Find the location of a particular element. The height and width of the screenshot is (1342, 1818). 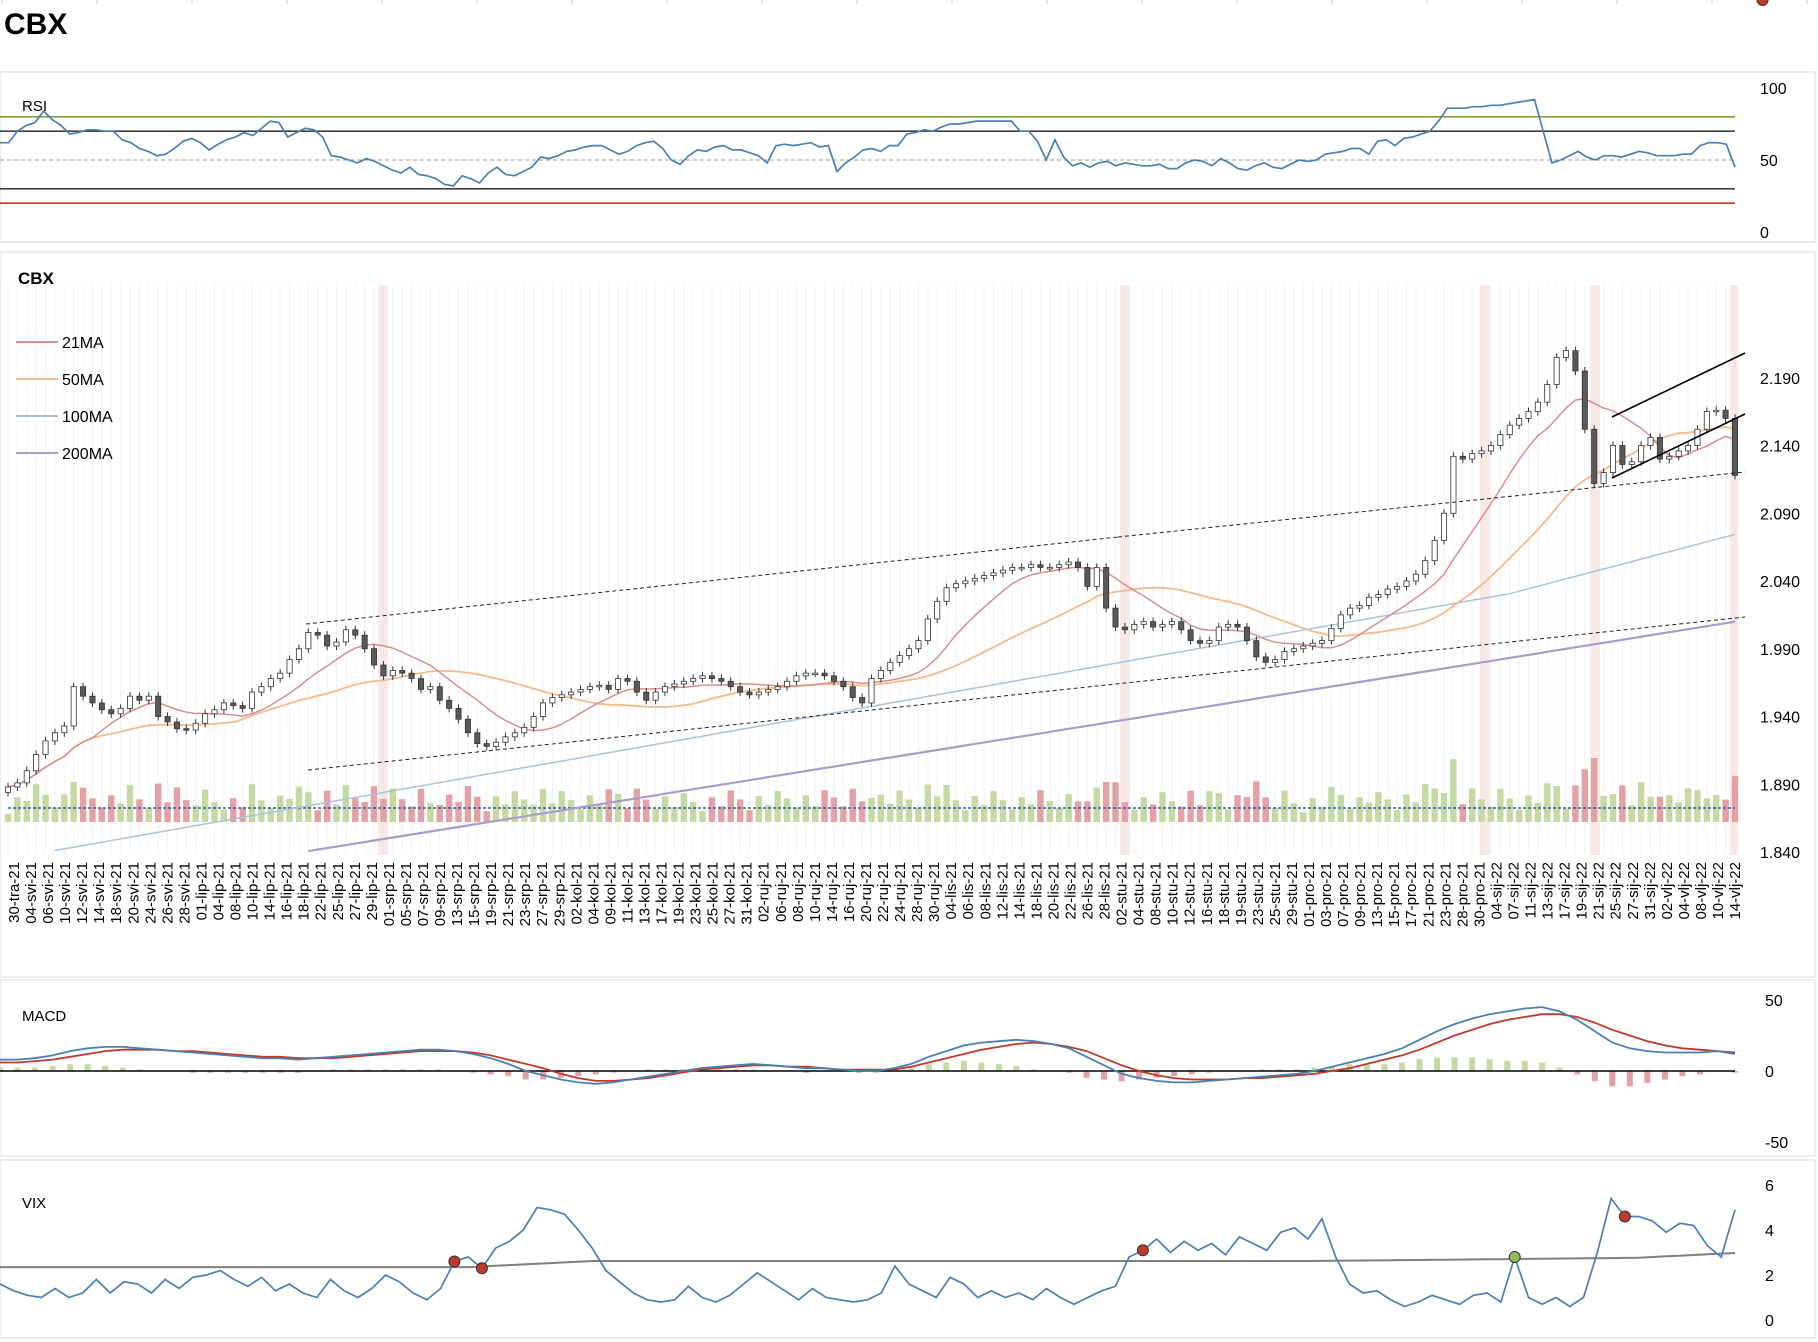

x-tick-label: 25-lip-21 is located at coordinates (338, 891).